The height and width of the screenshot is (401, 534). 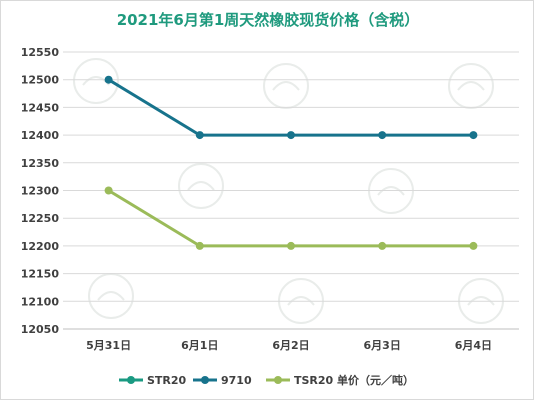 What do you see at coordinates (473, 345) in the screenshot?
I see `x-tick-label-4: 6月4日` at bounding box center [473, 345].